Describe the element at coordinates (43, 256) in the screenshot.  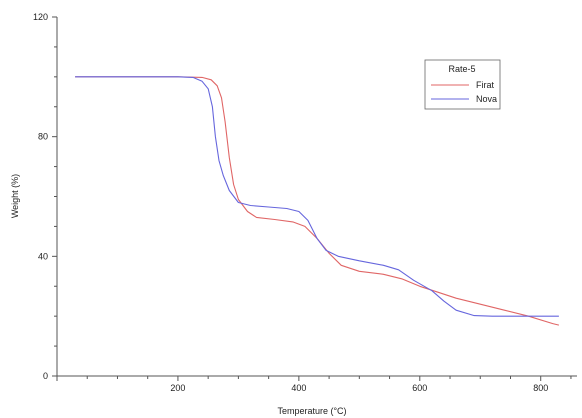
I see `y-tick-label: 40` at that location.